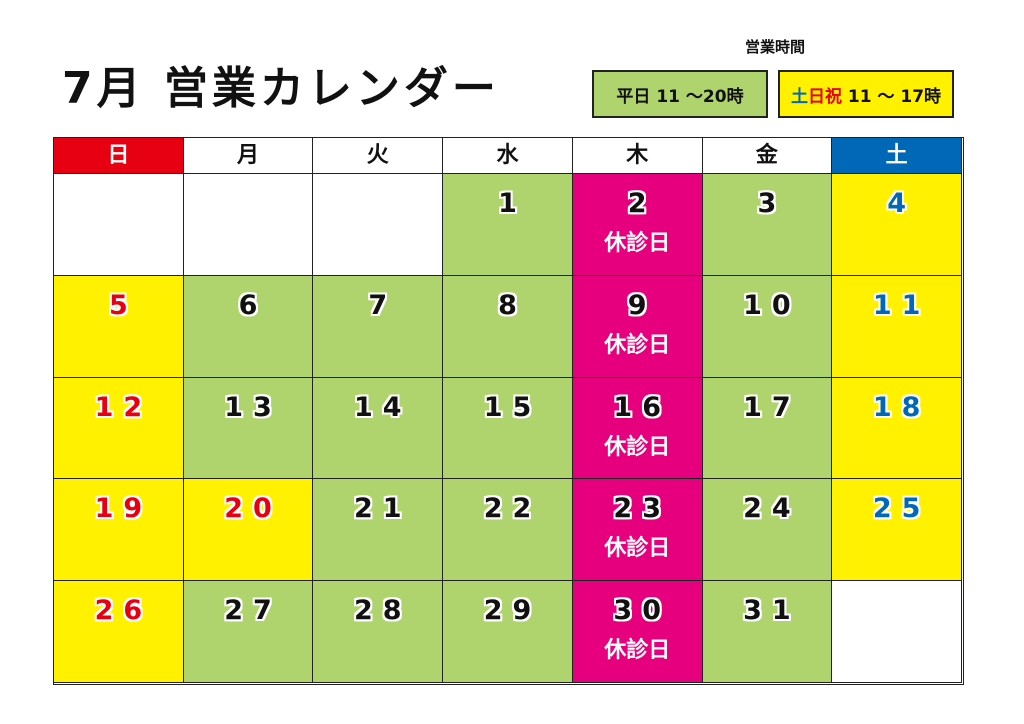  What do you see at coordinates (767, 632) in the screenshot?
I see `day-cell: 31` at bounding box center [767, 632].